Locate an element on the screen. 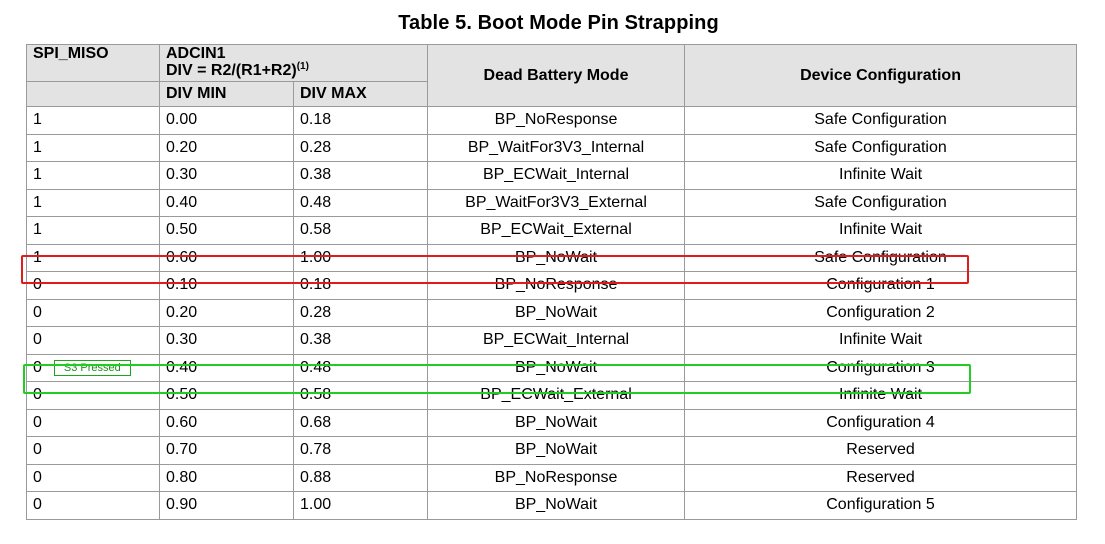  cell-device-configuration-text: Configuration 1 is located at coordinates (880, 285).